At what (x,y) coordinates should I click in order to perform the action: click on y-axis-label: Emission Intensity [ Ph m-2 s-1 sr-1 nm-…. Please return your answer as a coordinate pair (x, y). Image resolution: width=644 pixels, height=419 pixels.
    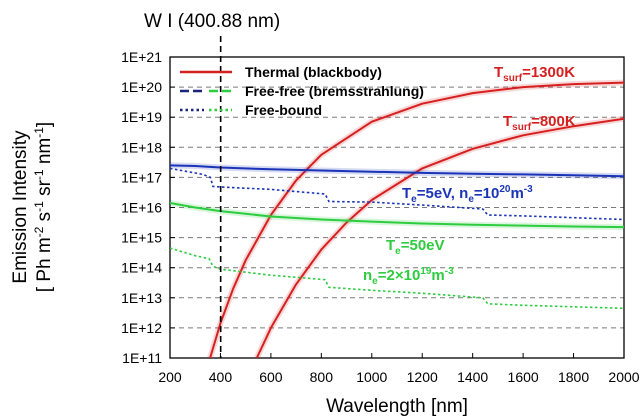
    Looking at the image, I should click on (32, 207).